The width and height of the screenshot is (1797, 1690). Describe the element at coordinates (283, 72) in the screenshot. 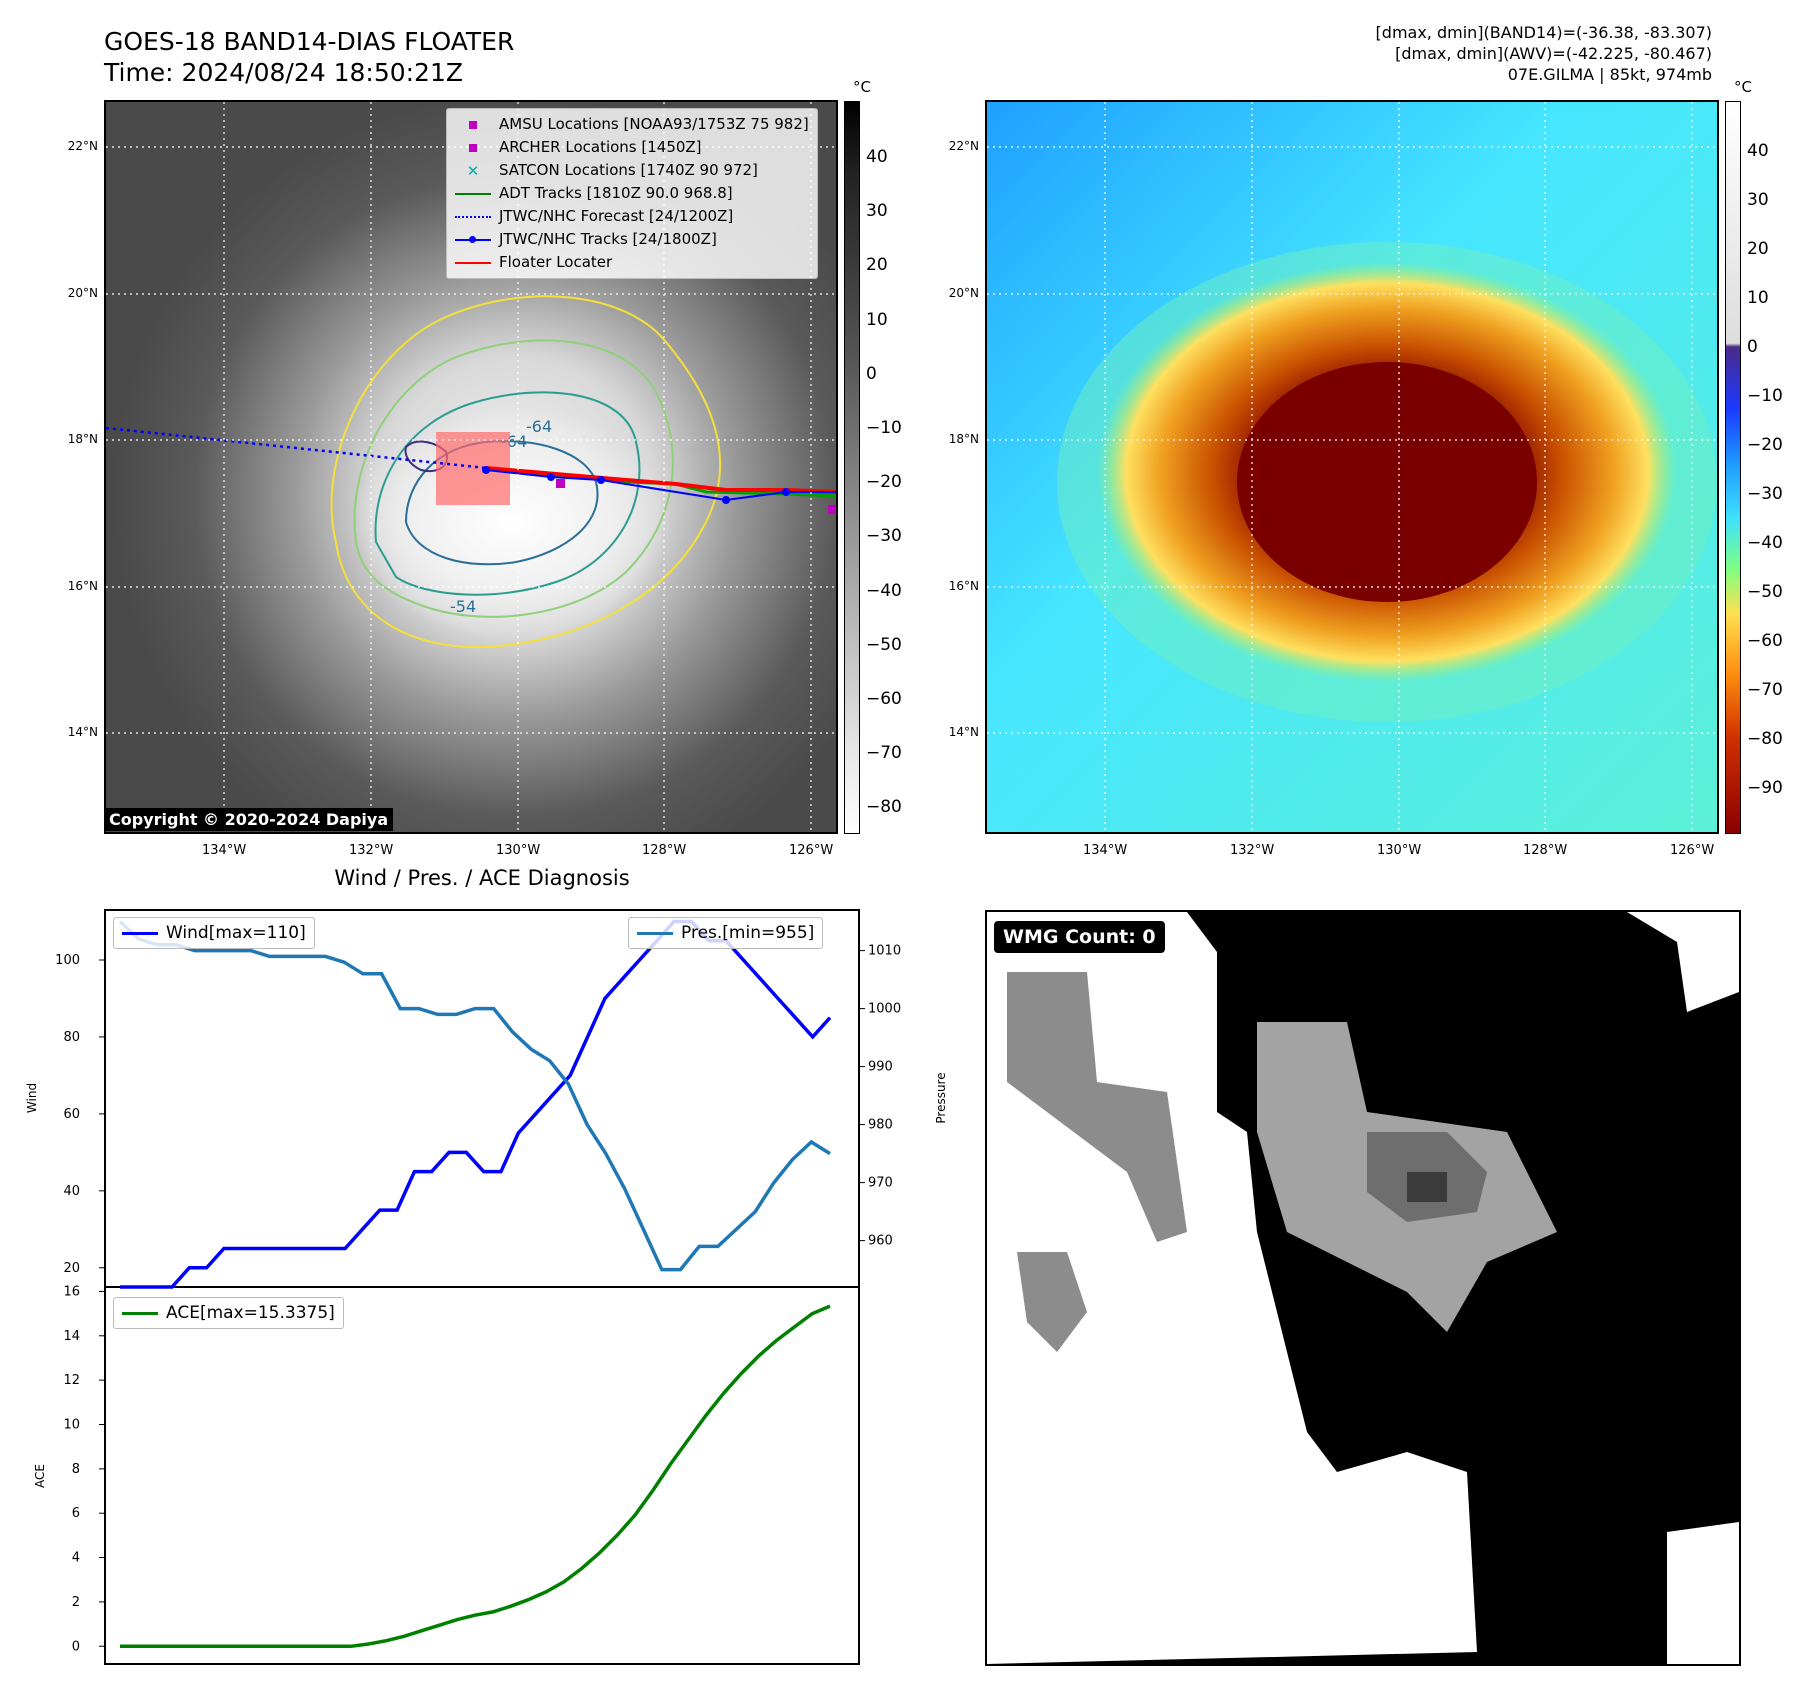

I see `title-line-2: Time: 2024/08/24 18:50:21Z` at that location.